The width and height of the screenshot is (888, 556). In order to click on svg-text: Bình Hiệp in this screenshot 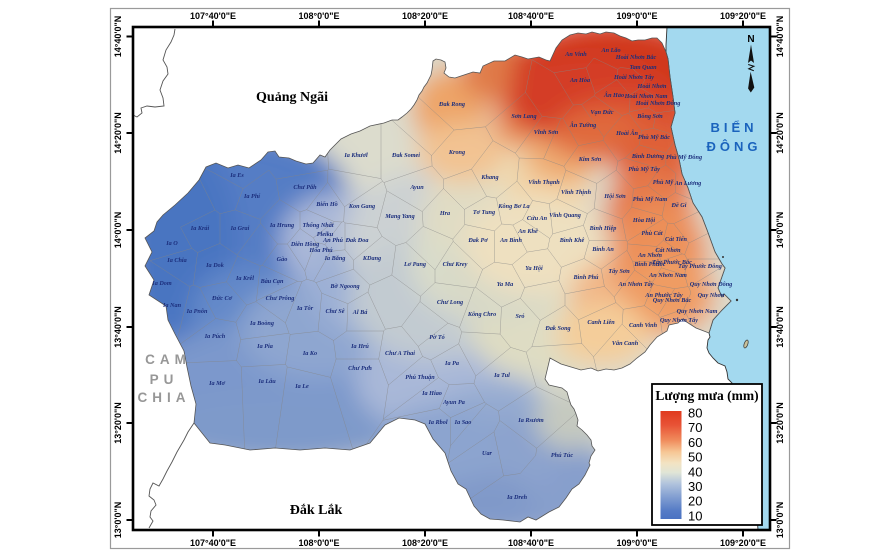, I will do `click(603, 228)`.